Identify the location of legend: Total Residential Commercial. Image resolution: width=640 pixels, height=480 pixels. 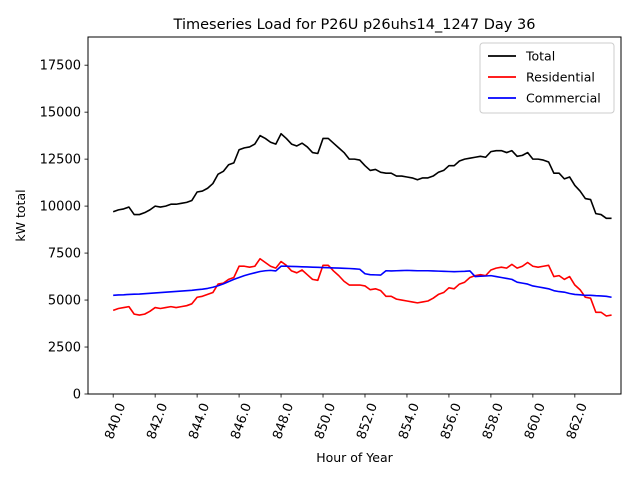
(547, 78).